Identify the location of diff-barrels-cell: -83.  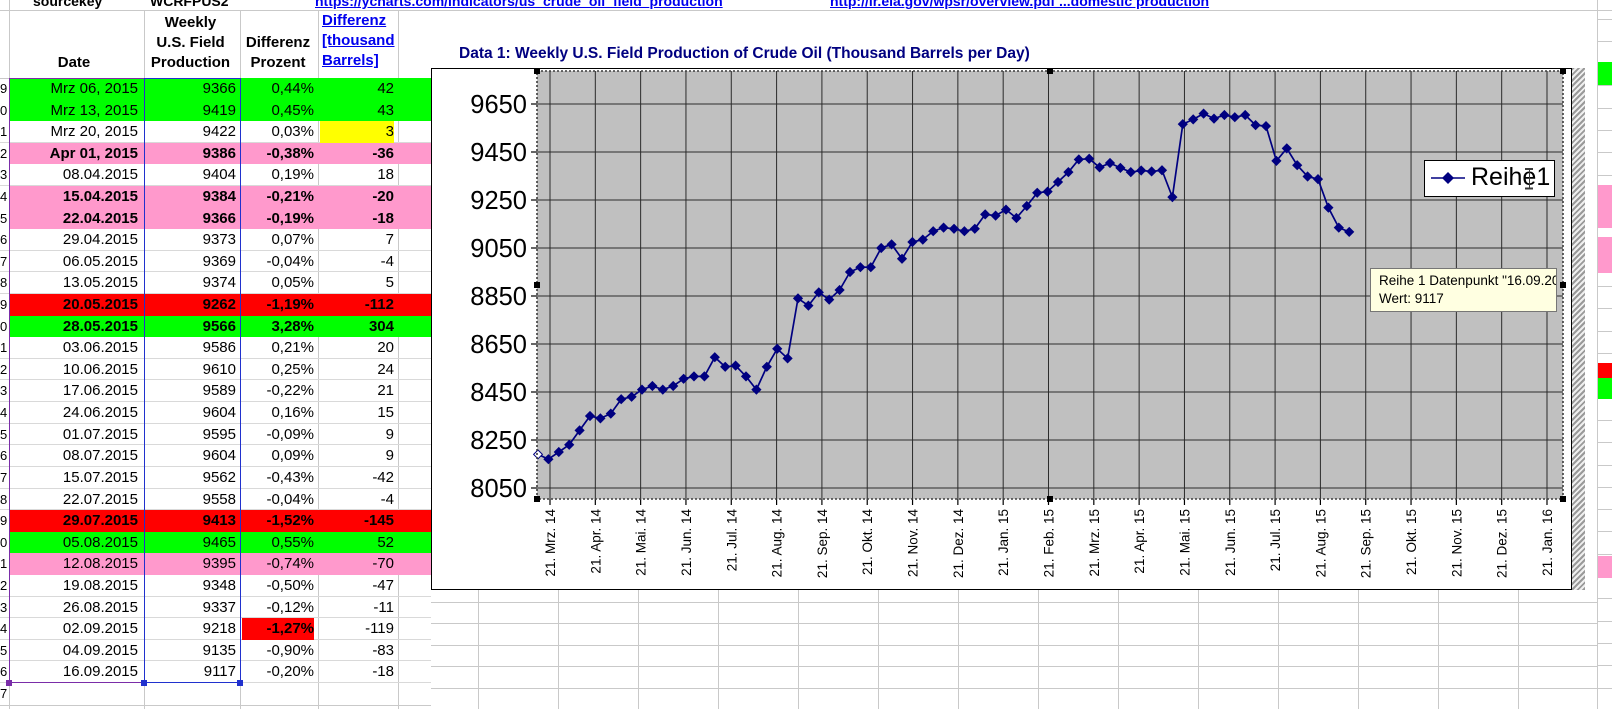
(383, 650).